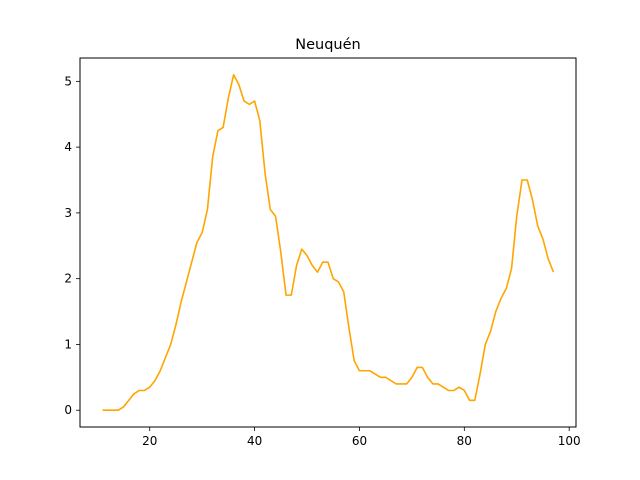 The width and height of the screenshot is (640, 480). What do you see at coordinates (68, 81) in the screenshot?
I see `y-tick-label: 5` at bounding box center [68, 81].